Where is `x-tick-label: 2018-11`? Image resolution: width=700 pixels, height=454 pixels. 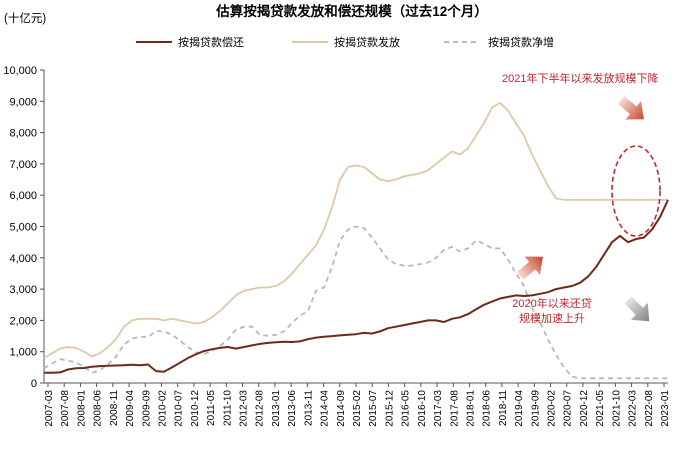 x-tick-label: 2018-11 is located at coordinates (503, 408).